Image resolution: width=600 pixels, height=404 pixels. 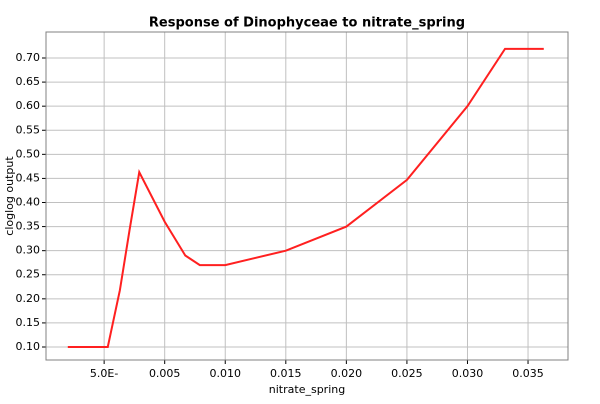 I want to click on x-tick-label: 0.015, so click(x=286, y=373).